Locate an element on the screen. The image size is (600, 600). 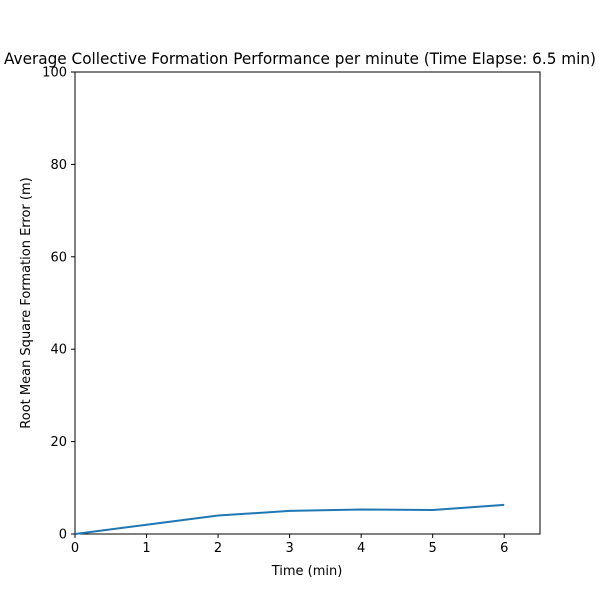
y-axis-label: Root Mean Square Formation Error (m) is located at coordinates (26, 302).